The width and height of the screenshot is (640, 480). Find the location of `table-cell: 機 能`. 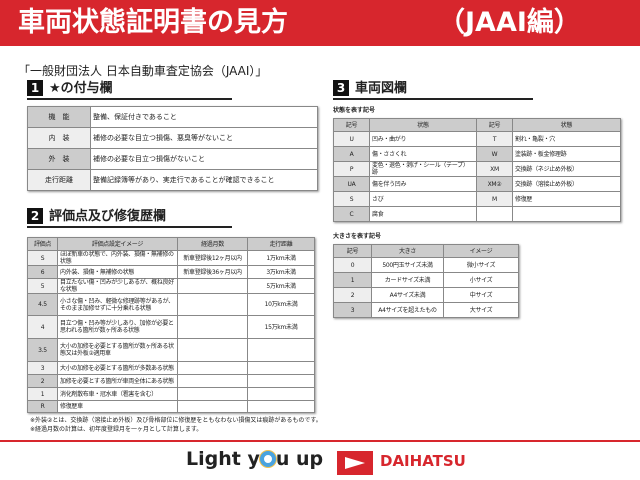

table-cell: 機 能 is located at coordinates (59, 117).